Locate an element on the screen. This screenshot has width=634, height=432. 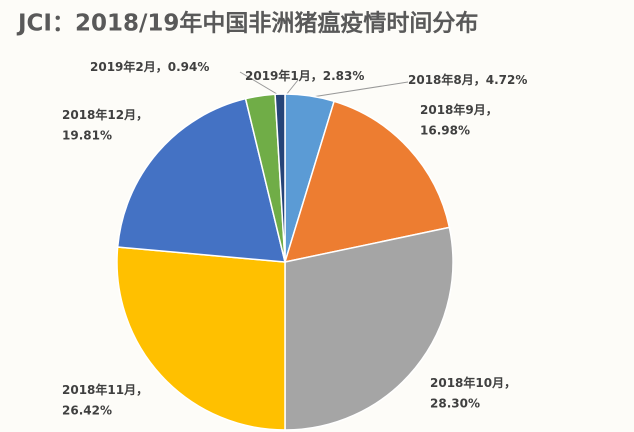
value-label: 4.72% is located at coordinates (507, 80).